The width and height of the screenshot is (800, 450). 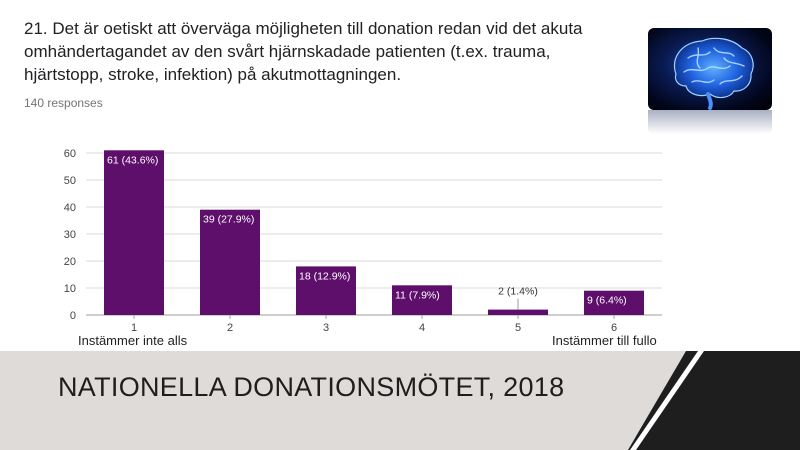 I want to click on x-tick-label: 6, so click(x=614, y=328).